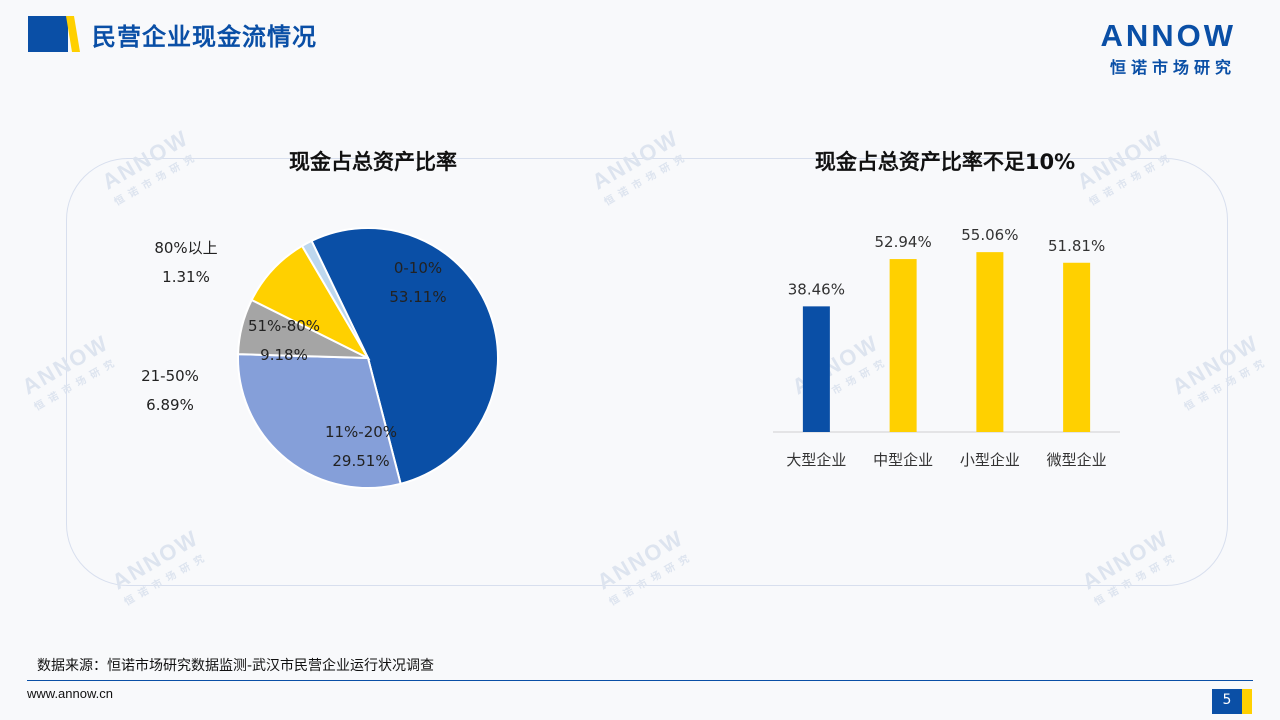 Image resolution: width=1280 pixels, height=720 pixels. Describe the element at coordinates (361, 432) in the screenshot. I see `pie-slice-label: 11%-20%` at that location.